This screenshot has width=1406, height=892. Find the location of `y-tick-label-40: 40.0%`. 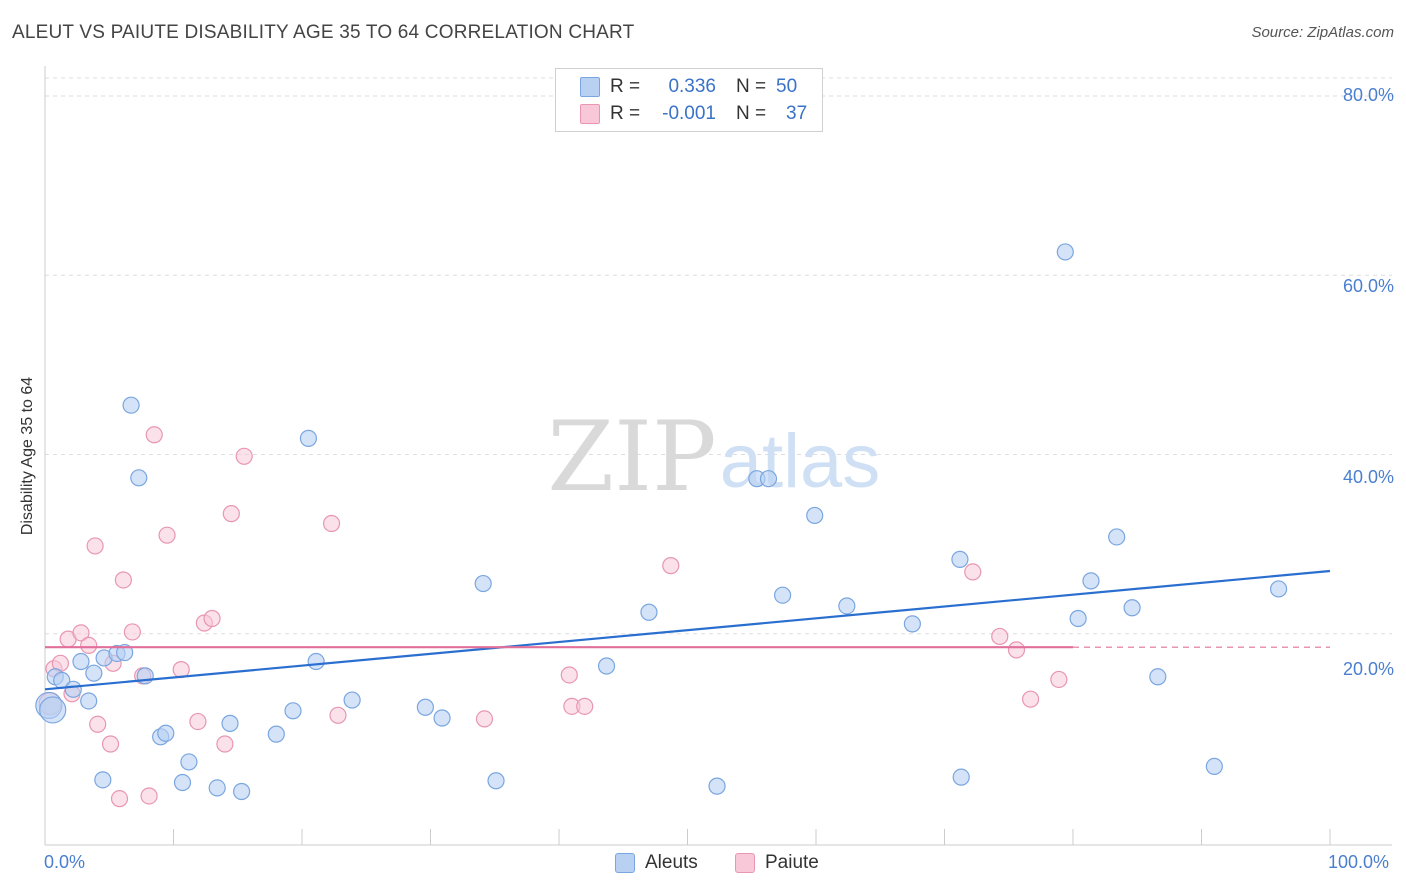

y-tick-label-40: 40.0% is located at coordinates (1368, 477).